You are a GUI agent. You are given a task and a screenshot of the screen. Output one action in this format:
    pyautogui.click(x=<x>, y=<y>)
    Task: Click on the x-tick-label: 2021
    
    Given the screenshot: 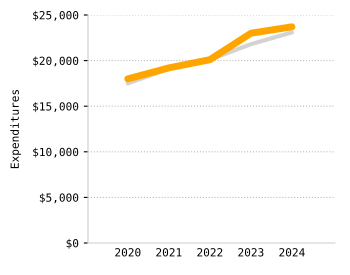 What is the action you would take?
    pyautogui.click(x=169, y=252)
    